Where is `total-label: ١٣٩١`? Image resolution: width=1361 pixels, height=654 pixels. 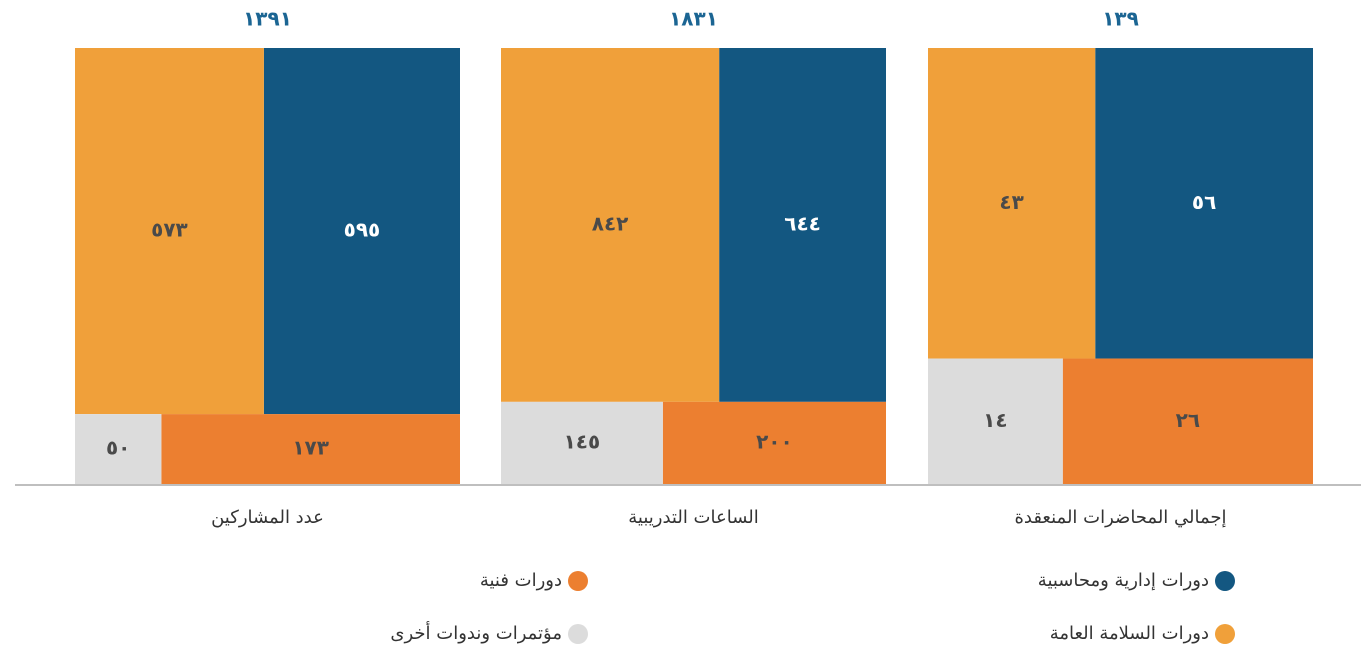 total-label: ١٣٩١ is located at coordinates (267, 19).